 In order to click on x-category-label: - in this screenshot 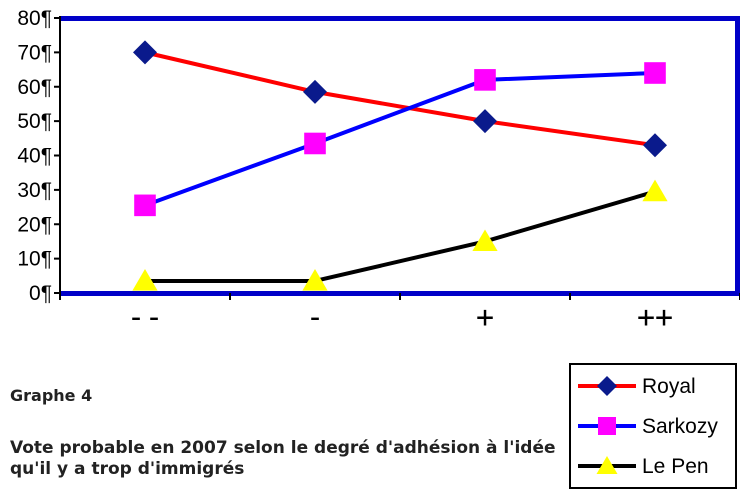, I will do `click(315, 317)`.